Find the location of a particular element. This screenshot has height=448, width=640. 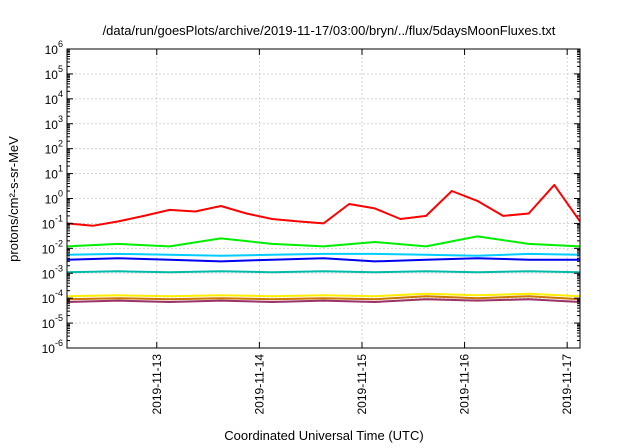

y-tick-label: 10⁻⁴ is located at coordinates (52, 297).